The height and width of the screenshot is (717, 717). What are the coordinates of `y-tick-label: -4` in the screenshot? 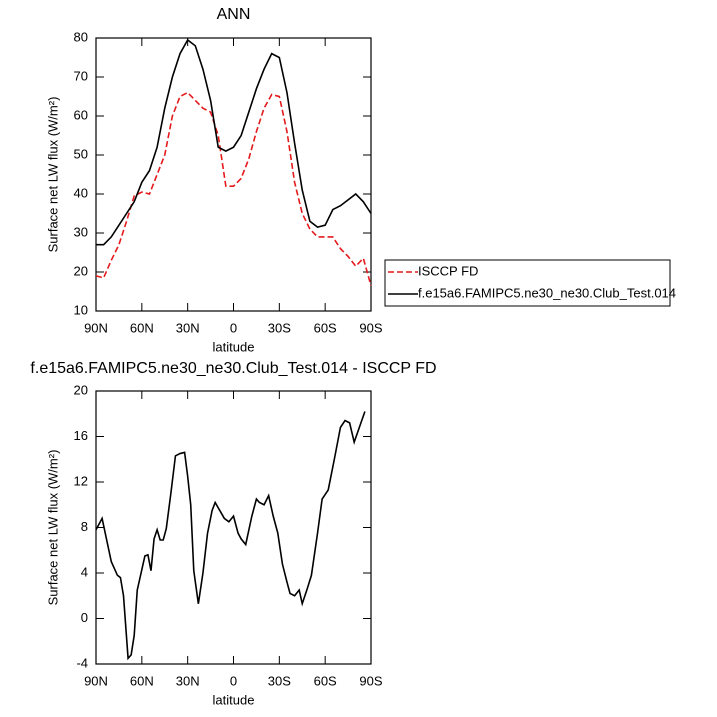 It's located at (82, 662).